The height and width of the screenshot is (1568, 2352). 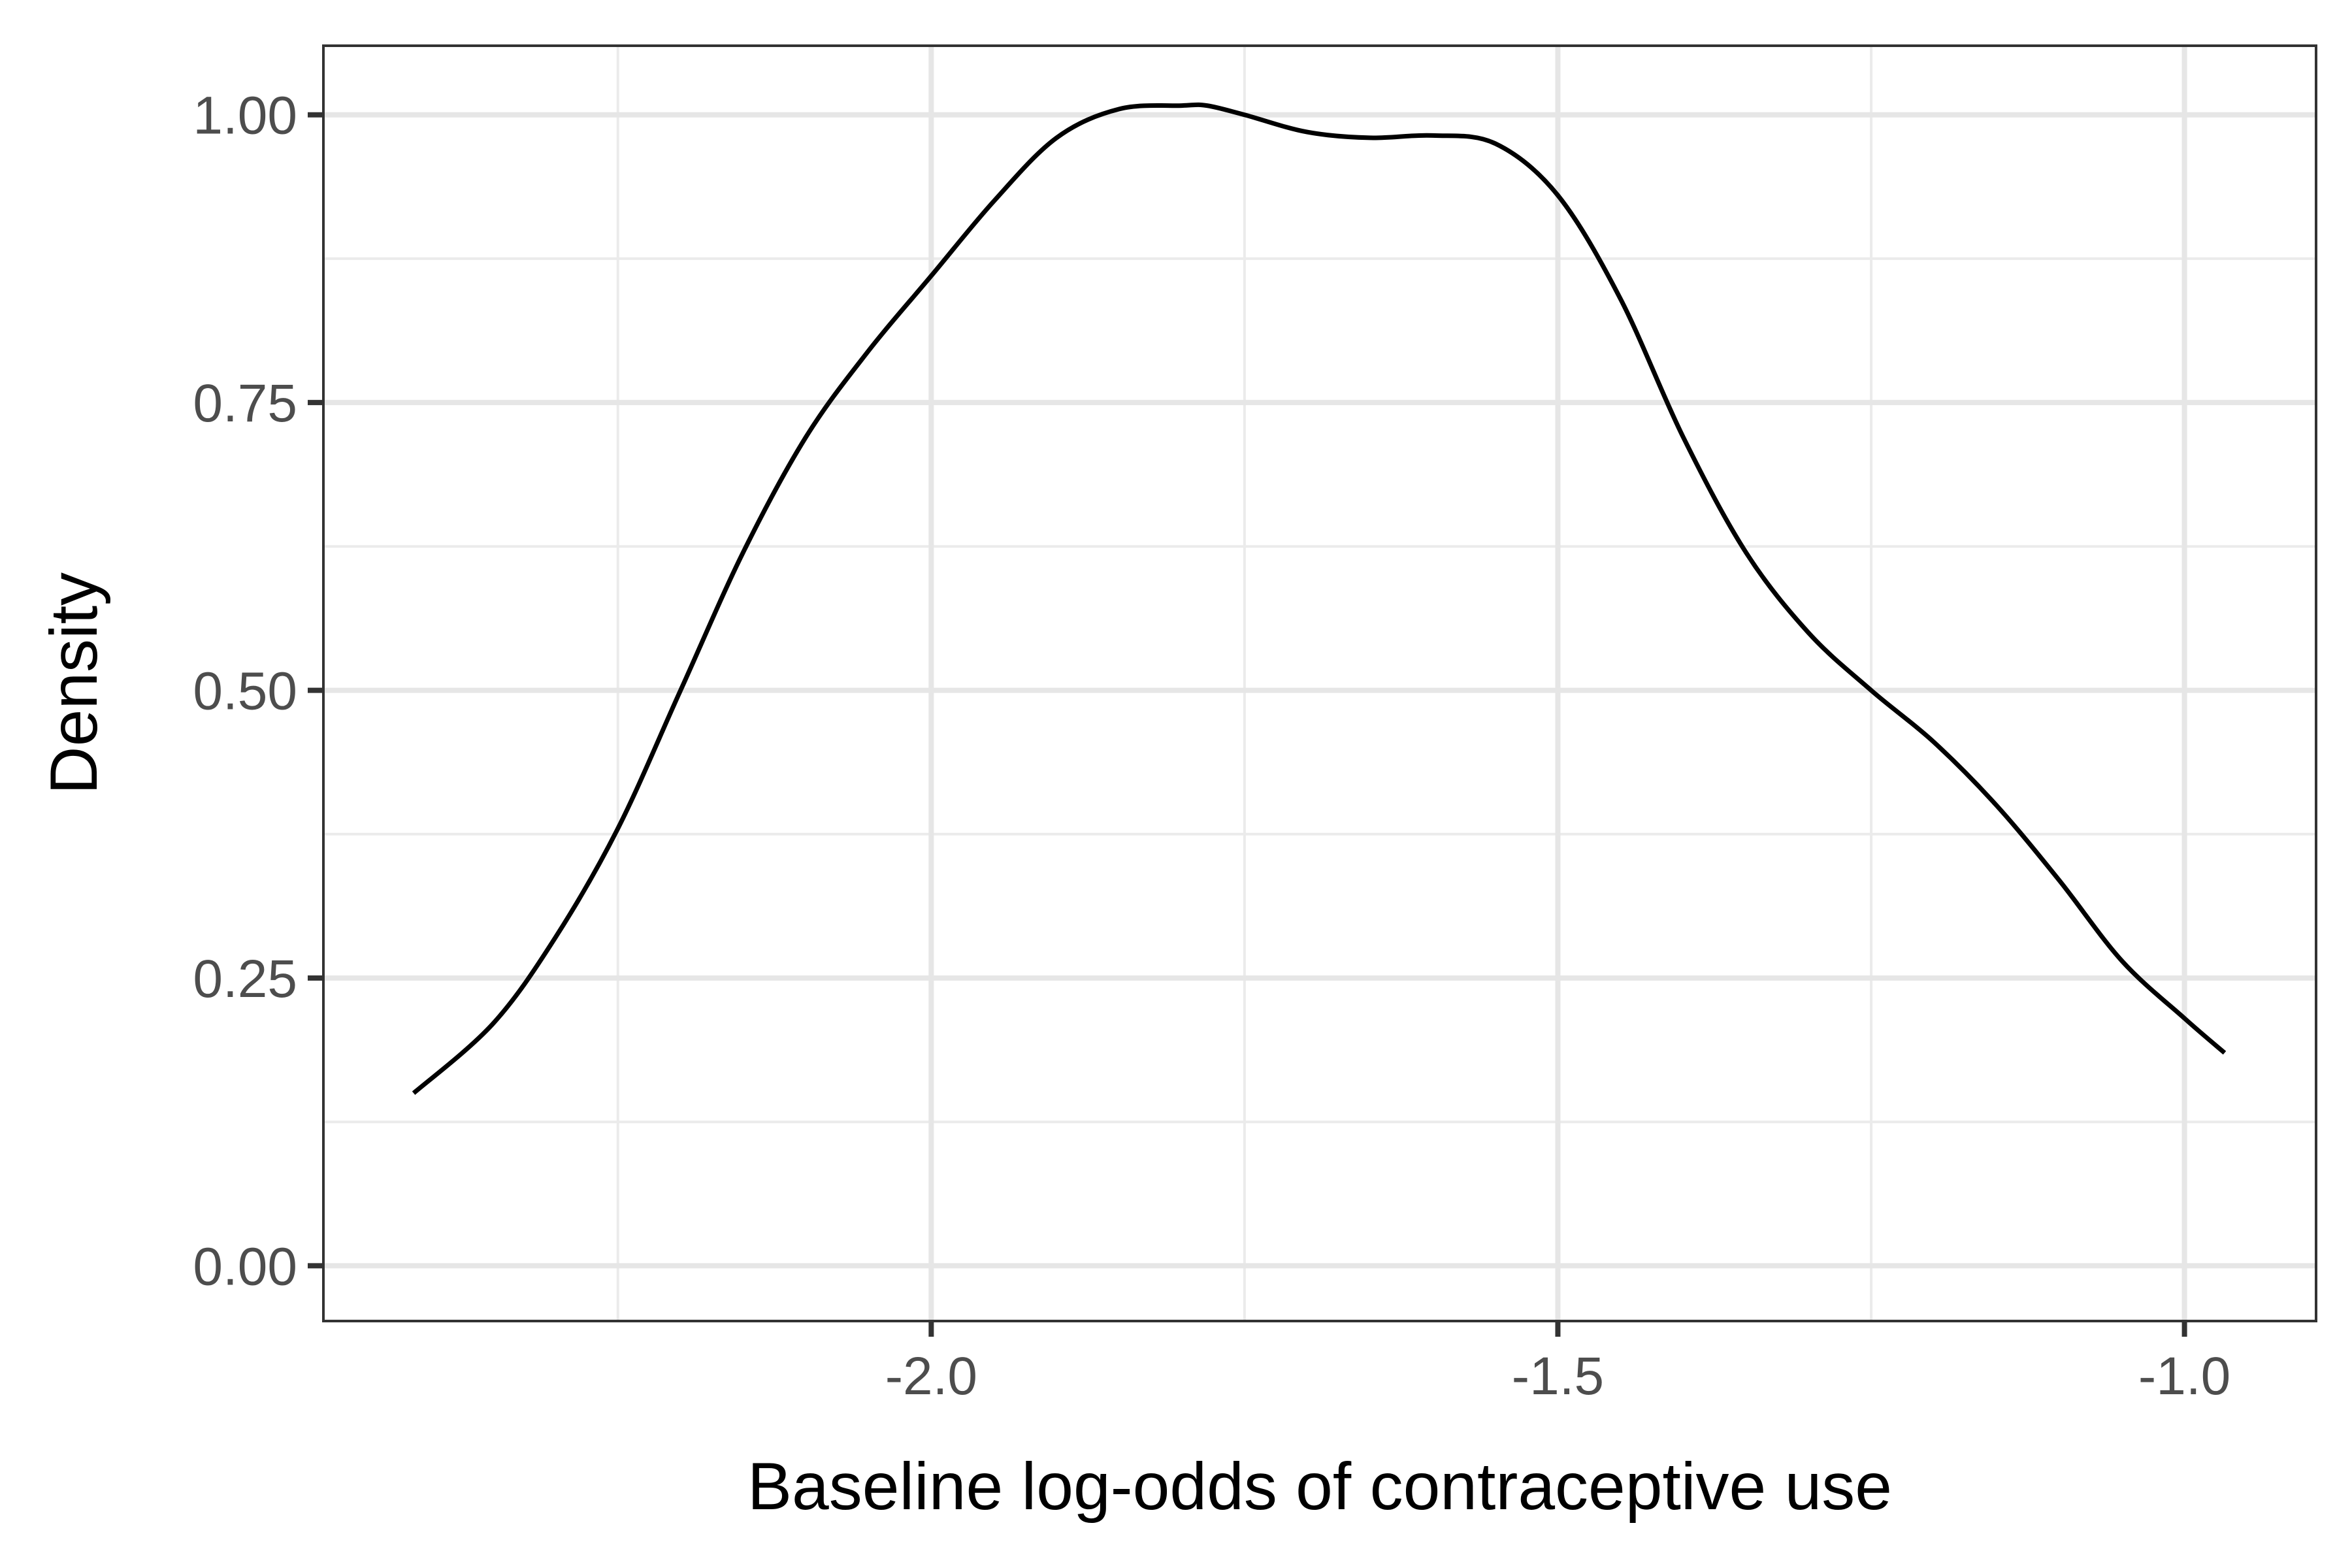 What do you see at coordinates (245, 691) in the screenshot?
I see `y-tick-label: 0.50` at bounding box center [245, 691].